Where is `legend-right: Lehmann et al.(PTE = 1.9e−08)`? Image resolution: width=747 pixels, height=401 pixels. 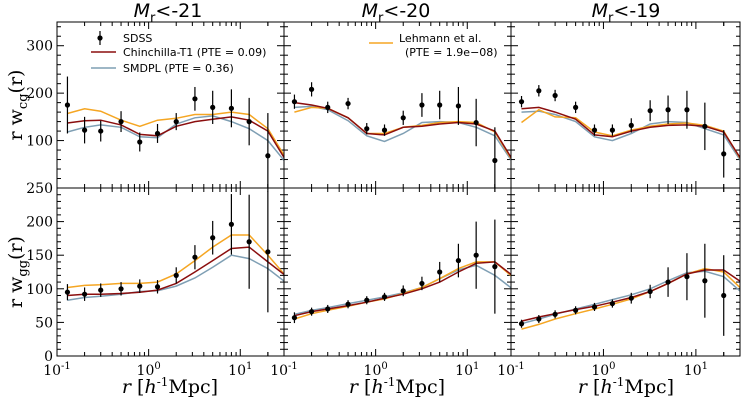 legend-right: Lehmann et al.(PTE = 1.9e−08) is located at coordinates (433, 45).